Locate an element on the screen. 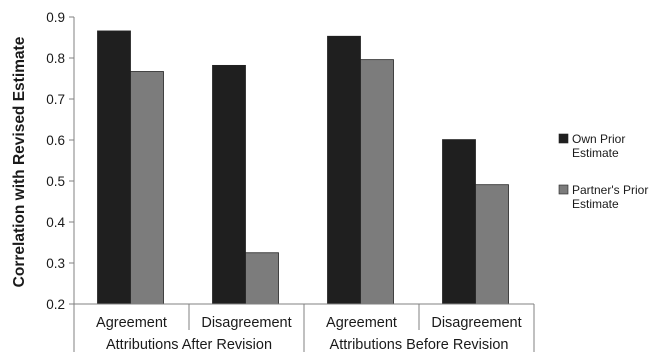 Image resolution: width=659 pixels, height=354 pixels. y-tick-label: 0.5 is located at coordinates (55, 181).